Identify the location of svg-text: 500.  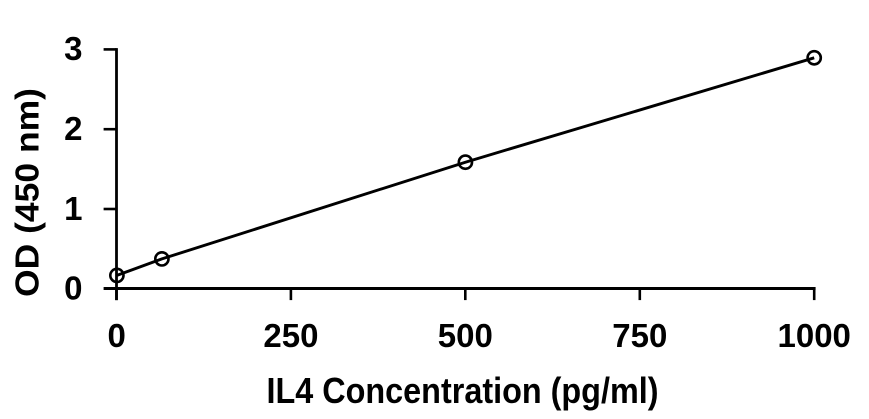
(465, 335).